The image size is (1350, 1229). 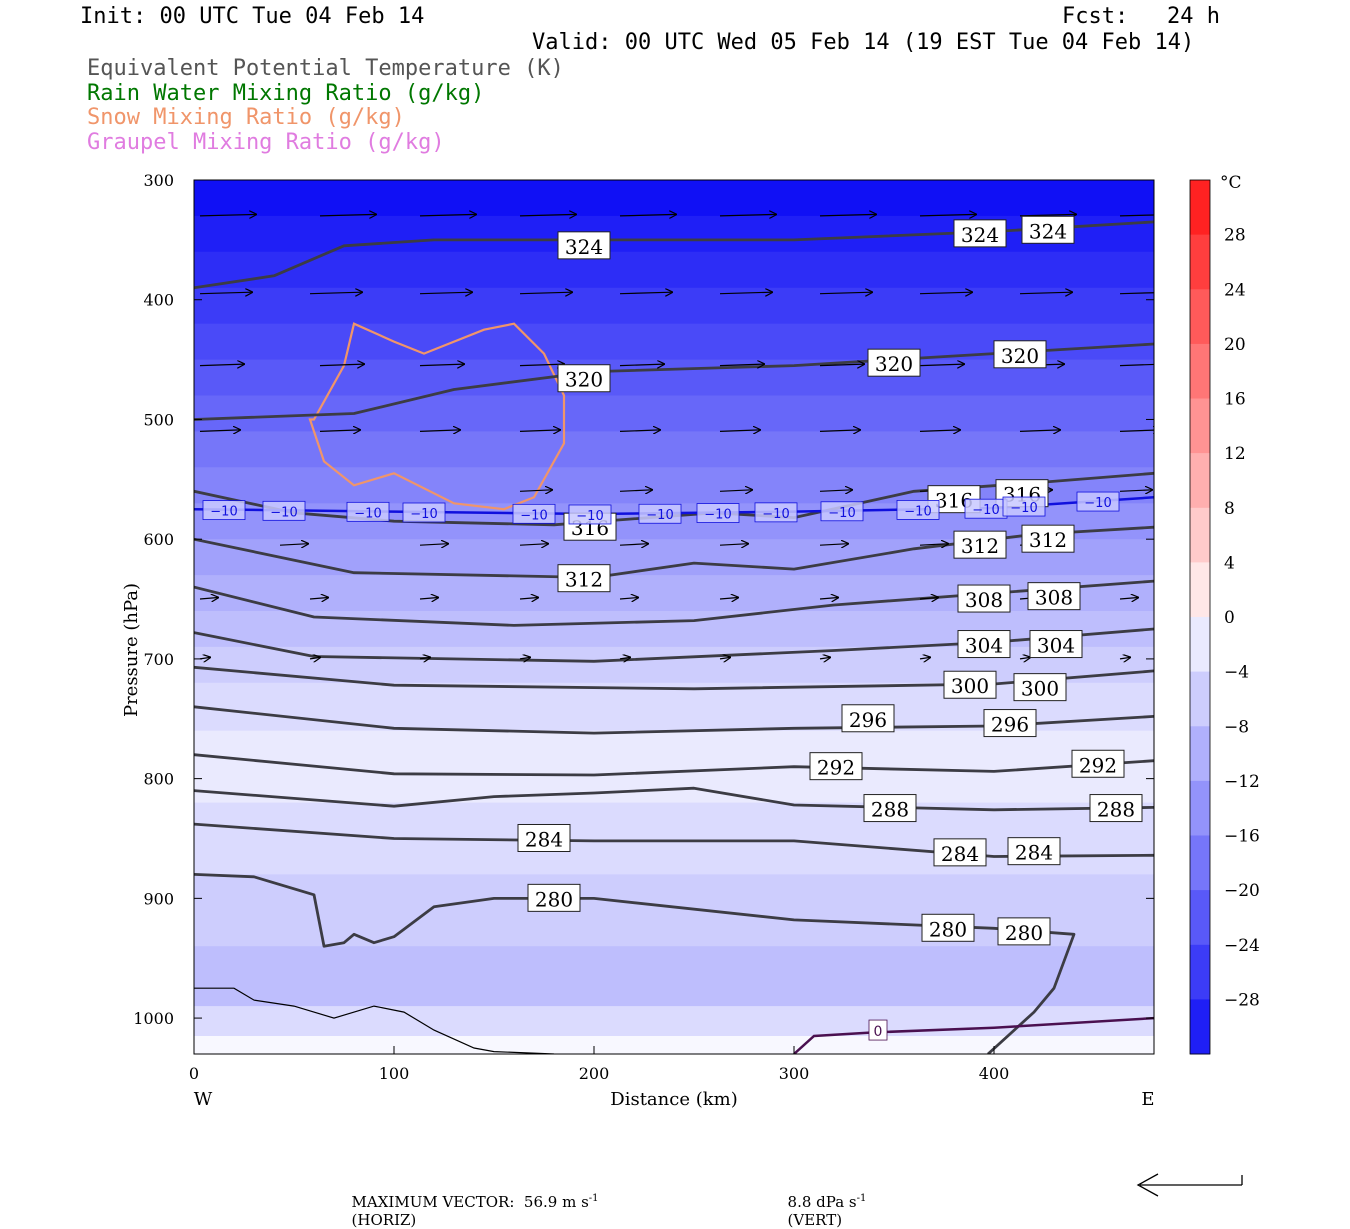 I want to click on theta-e-label: 320, so click(x=894, y=364).